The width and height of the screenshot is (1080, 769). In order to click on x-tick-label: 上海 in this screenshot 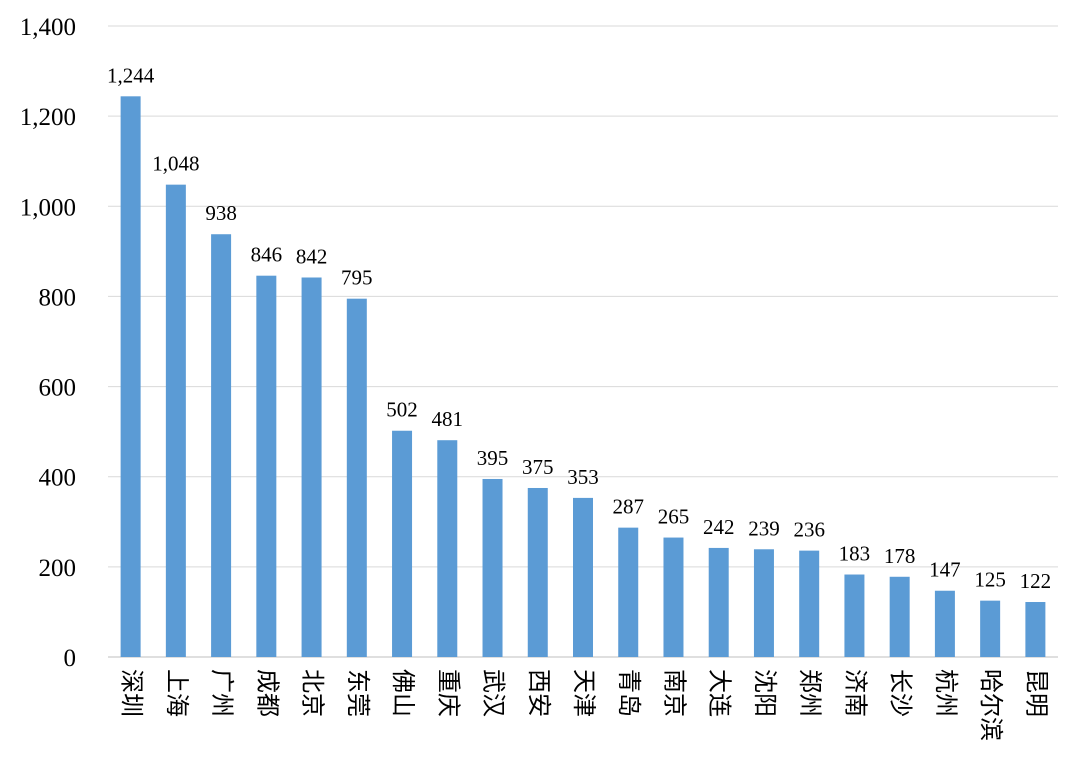, I will do `click(177, 693)`.